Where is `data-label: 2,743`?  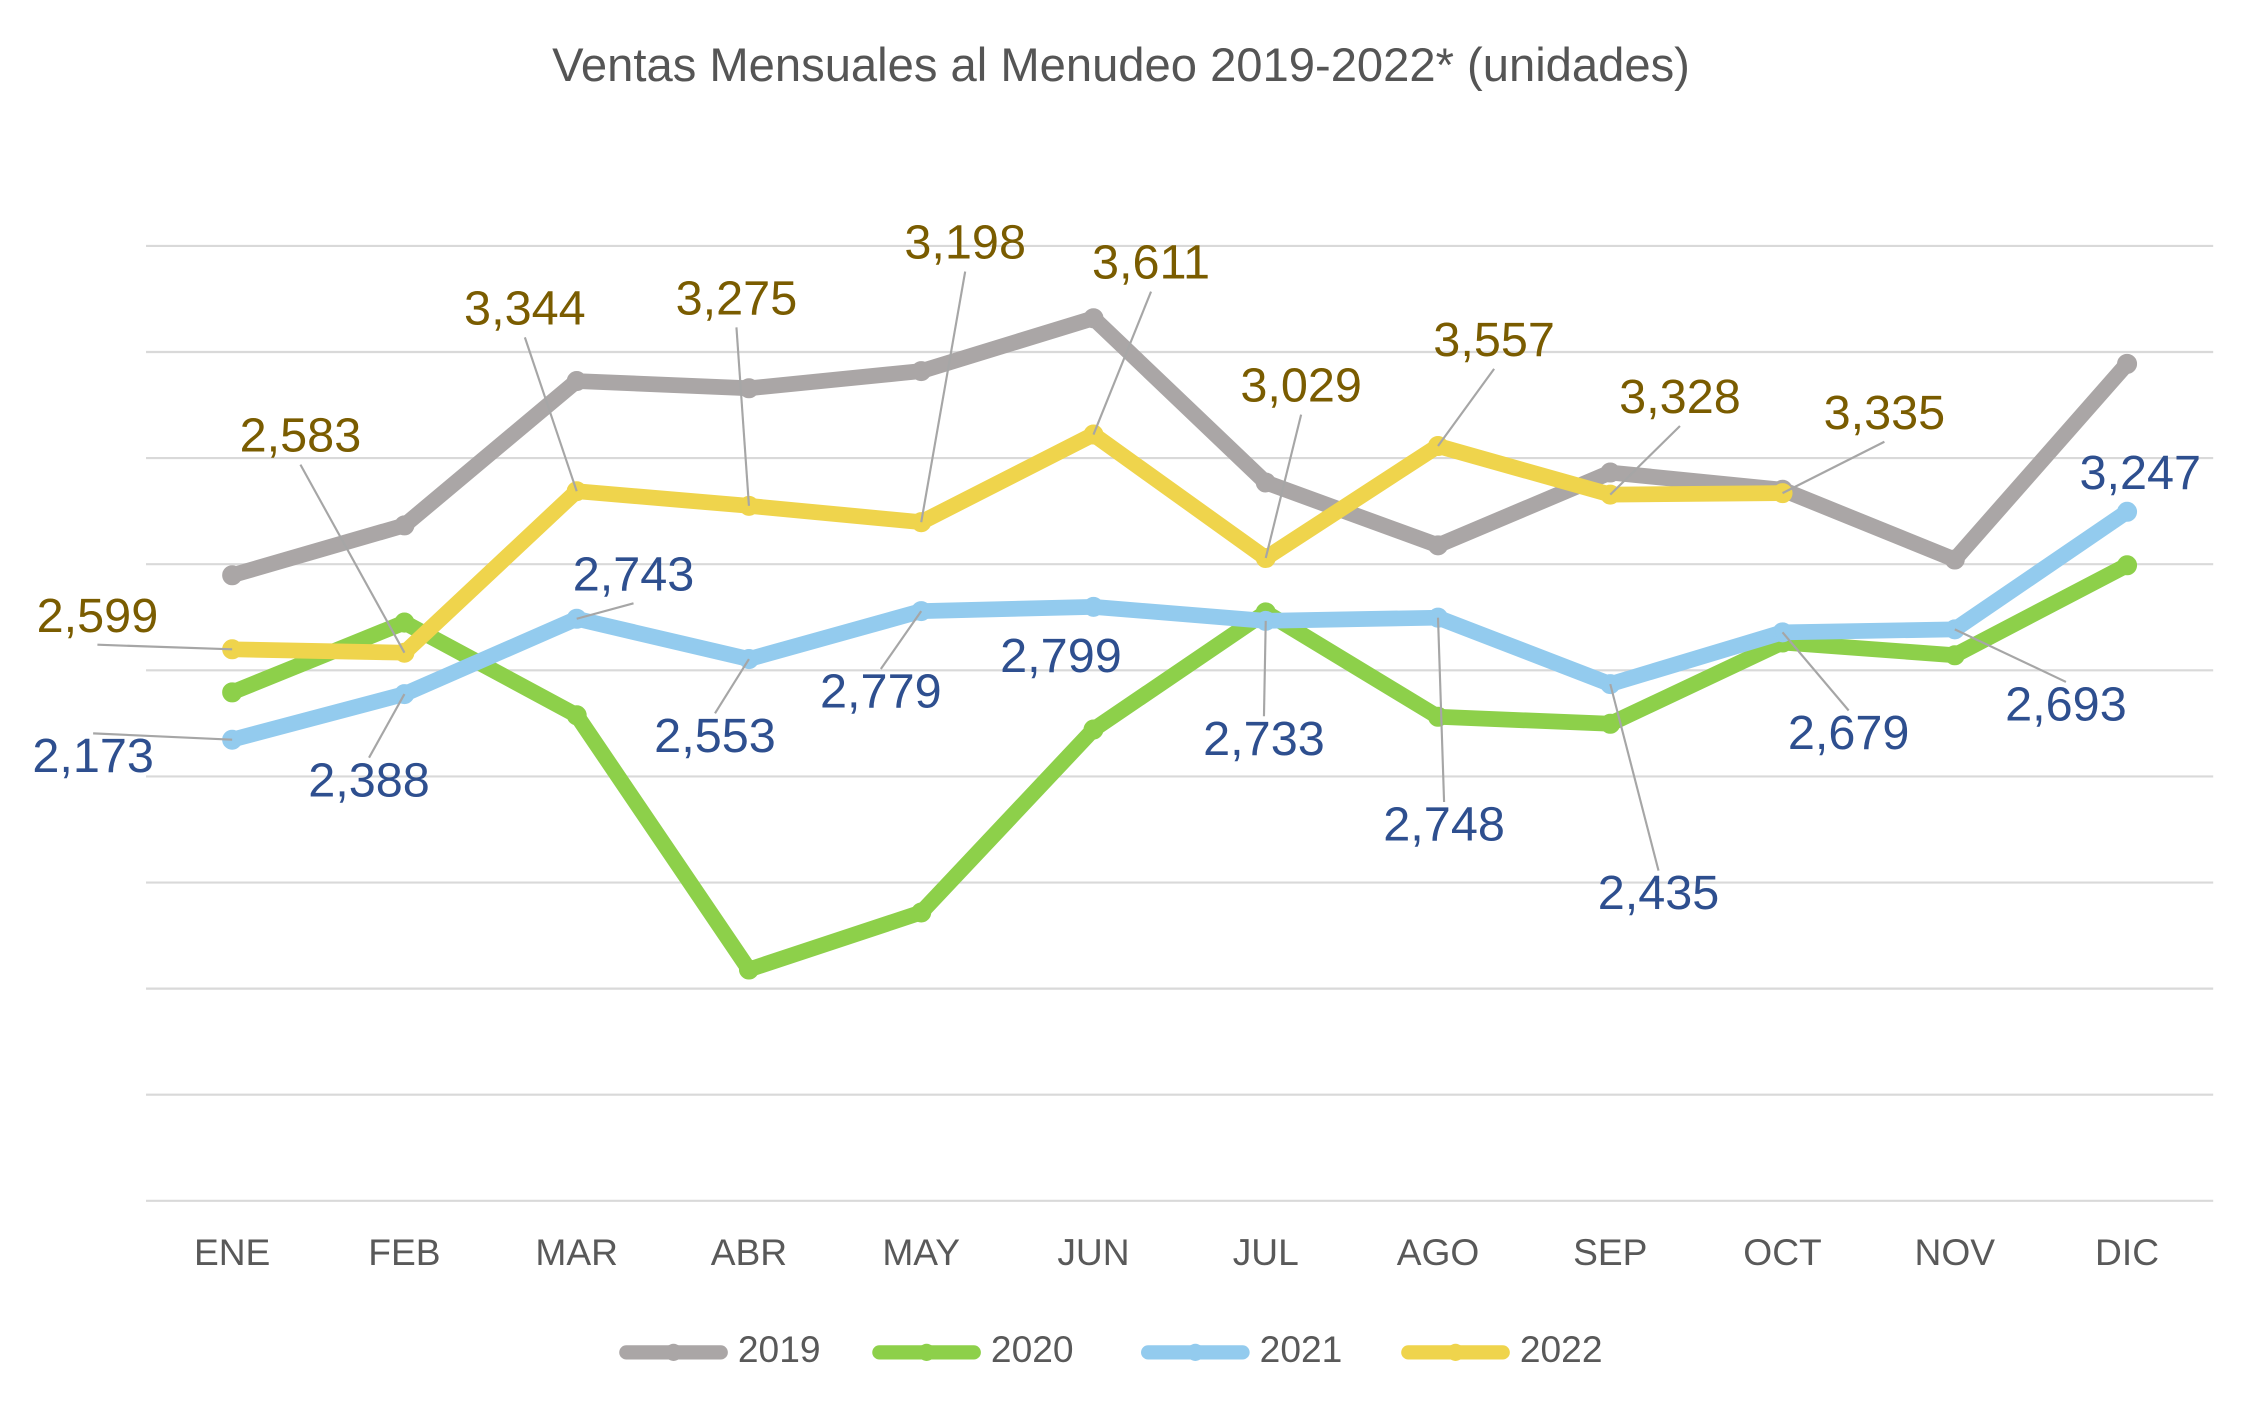 data-label: 2,743 is located at coordinates (634, 574).